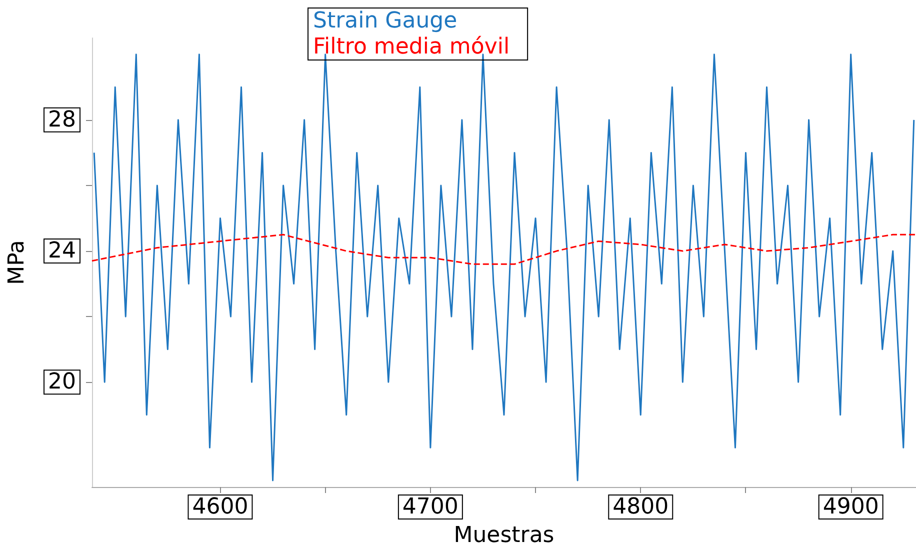  Describe the element at coordinates (220, 507) in the screenshot. I see `x-tick-label: 4600` at that location.